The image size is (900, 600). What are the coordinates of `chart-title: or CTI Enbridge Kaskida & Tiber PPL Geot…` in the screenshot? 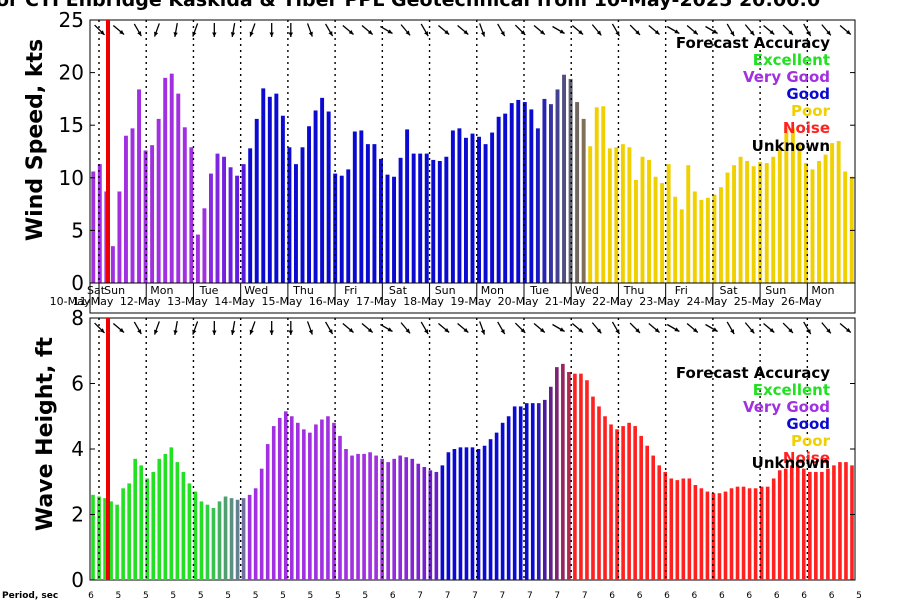 It's located at (410, 5).